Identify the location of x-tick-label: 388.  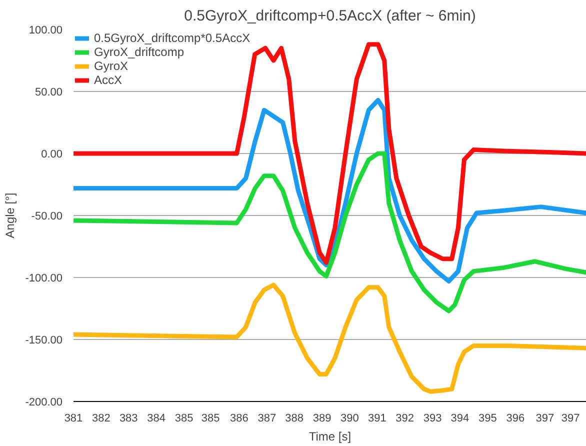
(294, 418).